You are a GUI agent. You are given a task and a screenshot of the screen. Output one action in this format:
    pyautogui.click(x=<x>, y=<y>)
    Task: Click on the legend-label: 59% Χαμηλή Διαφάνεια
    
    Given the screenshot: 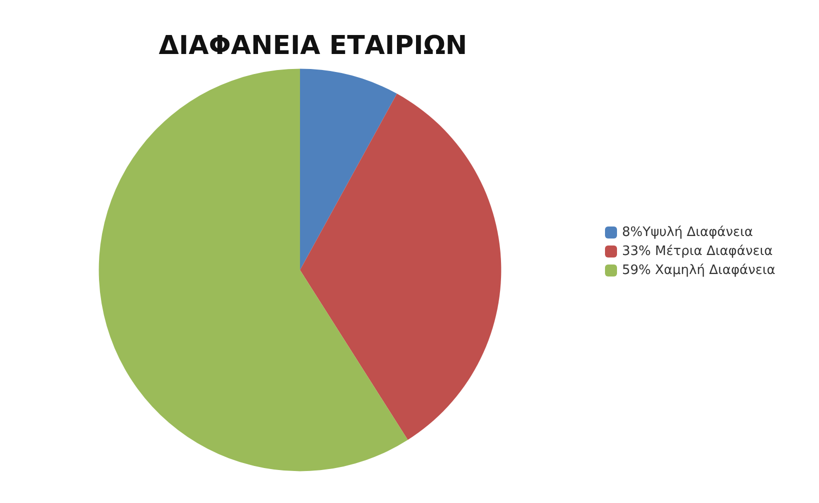 What is the action you would take?
    pyautogui.click(x=699, y=270)
    